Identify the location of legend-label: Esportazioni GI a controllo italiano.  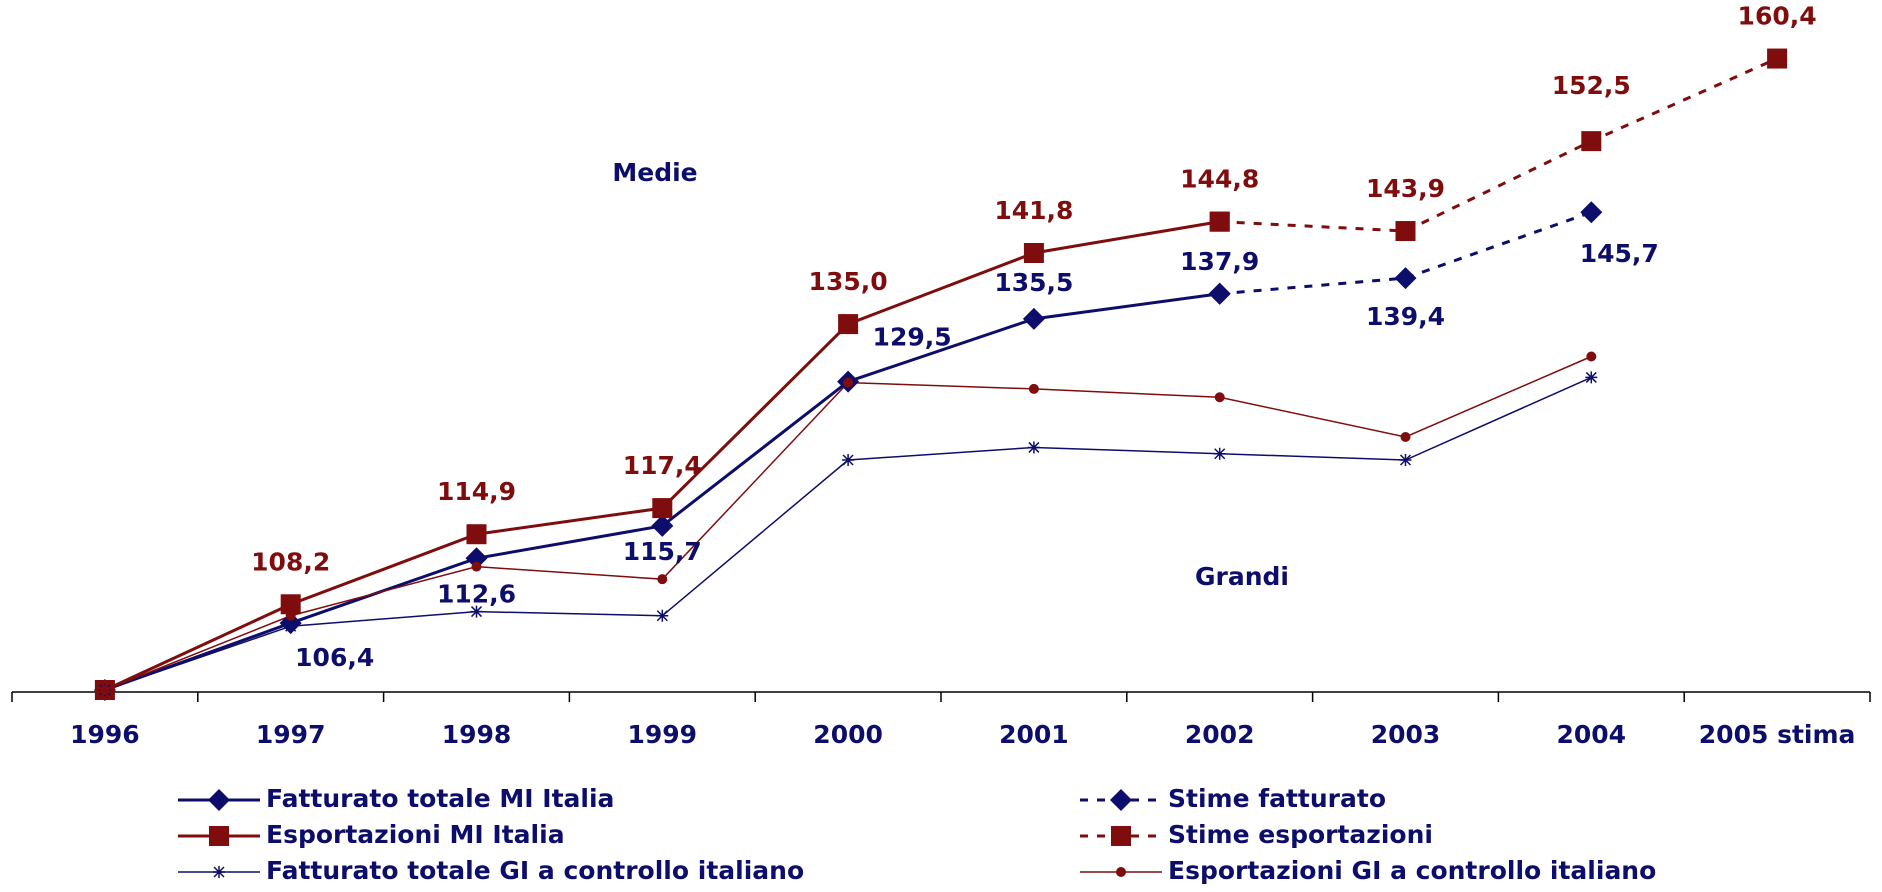
(1412, 870).